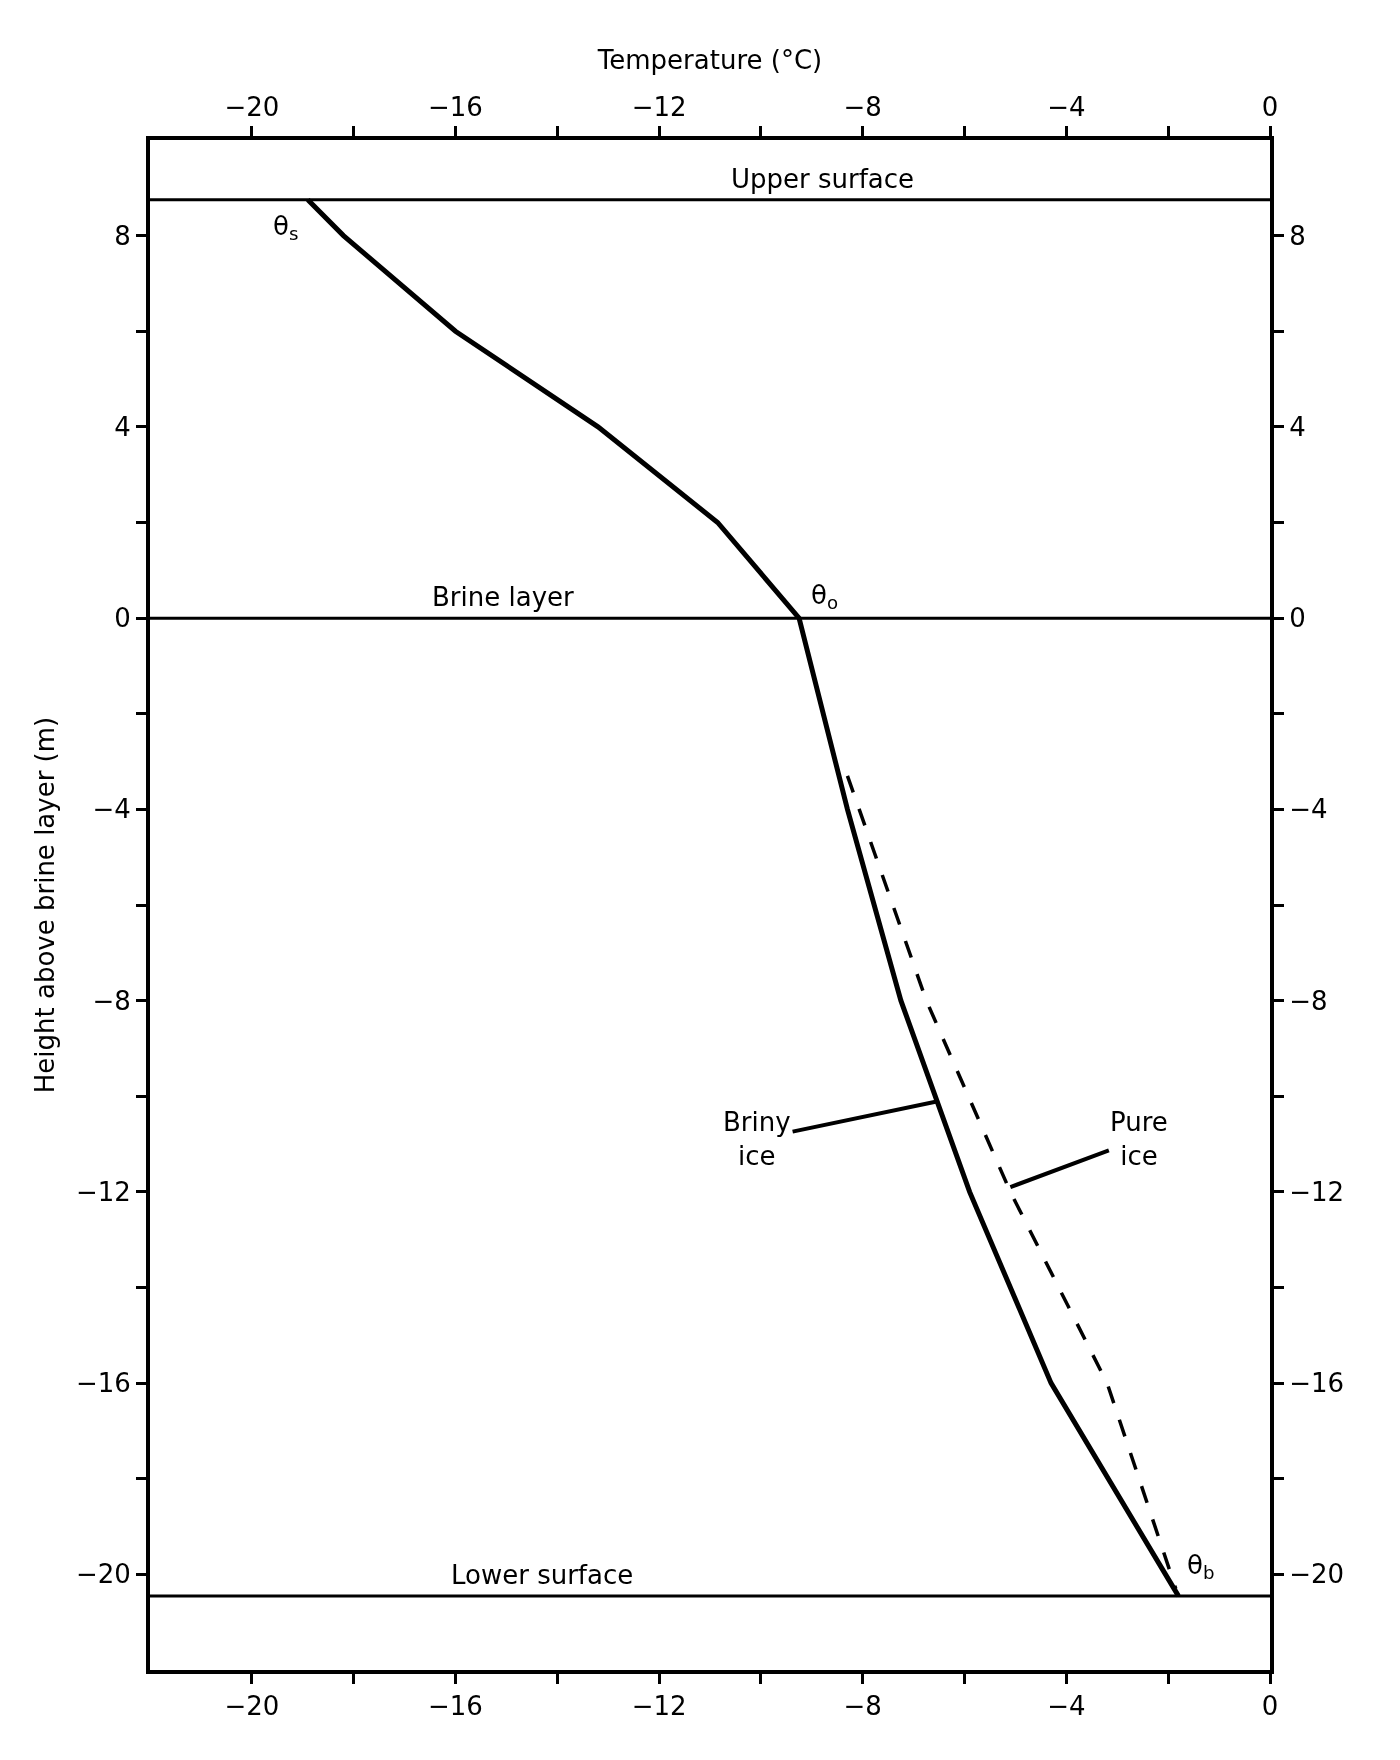 The width and height of the screenshot is (1400, 1760). Describe the element at coordinates (103, 1383) in the screenshot. I see `y-tick-label: −16` at that location.